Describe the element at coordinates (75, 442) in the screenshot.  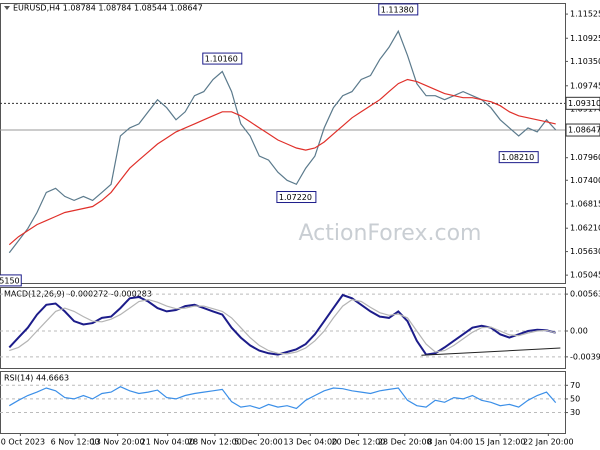
I see `x-tick-label: 6 Nov 12:00` at that location.